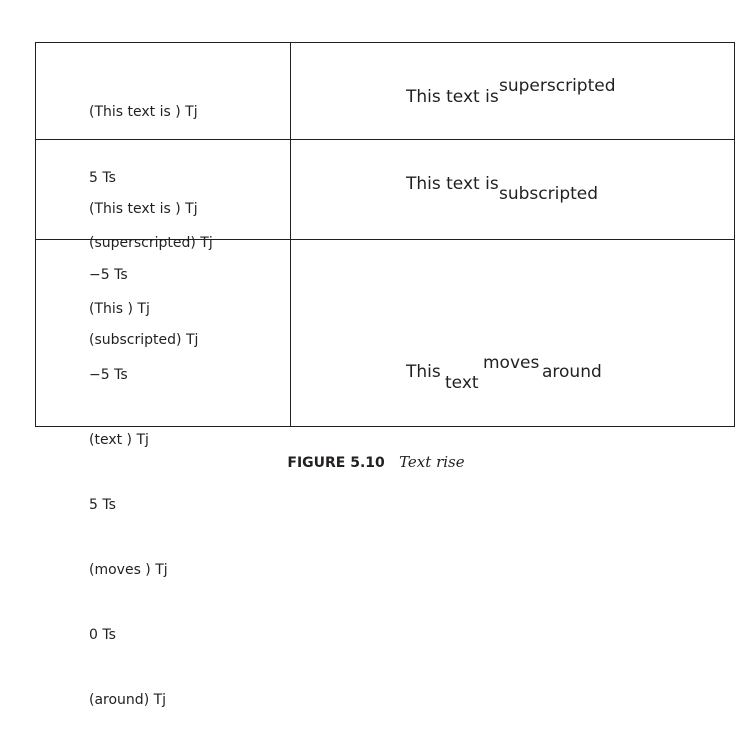  What do you see at coordinates (504, 316) in the screenshot?
I see `rendered-output-cell: This text moves around` at bounding box center [504, 316].